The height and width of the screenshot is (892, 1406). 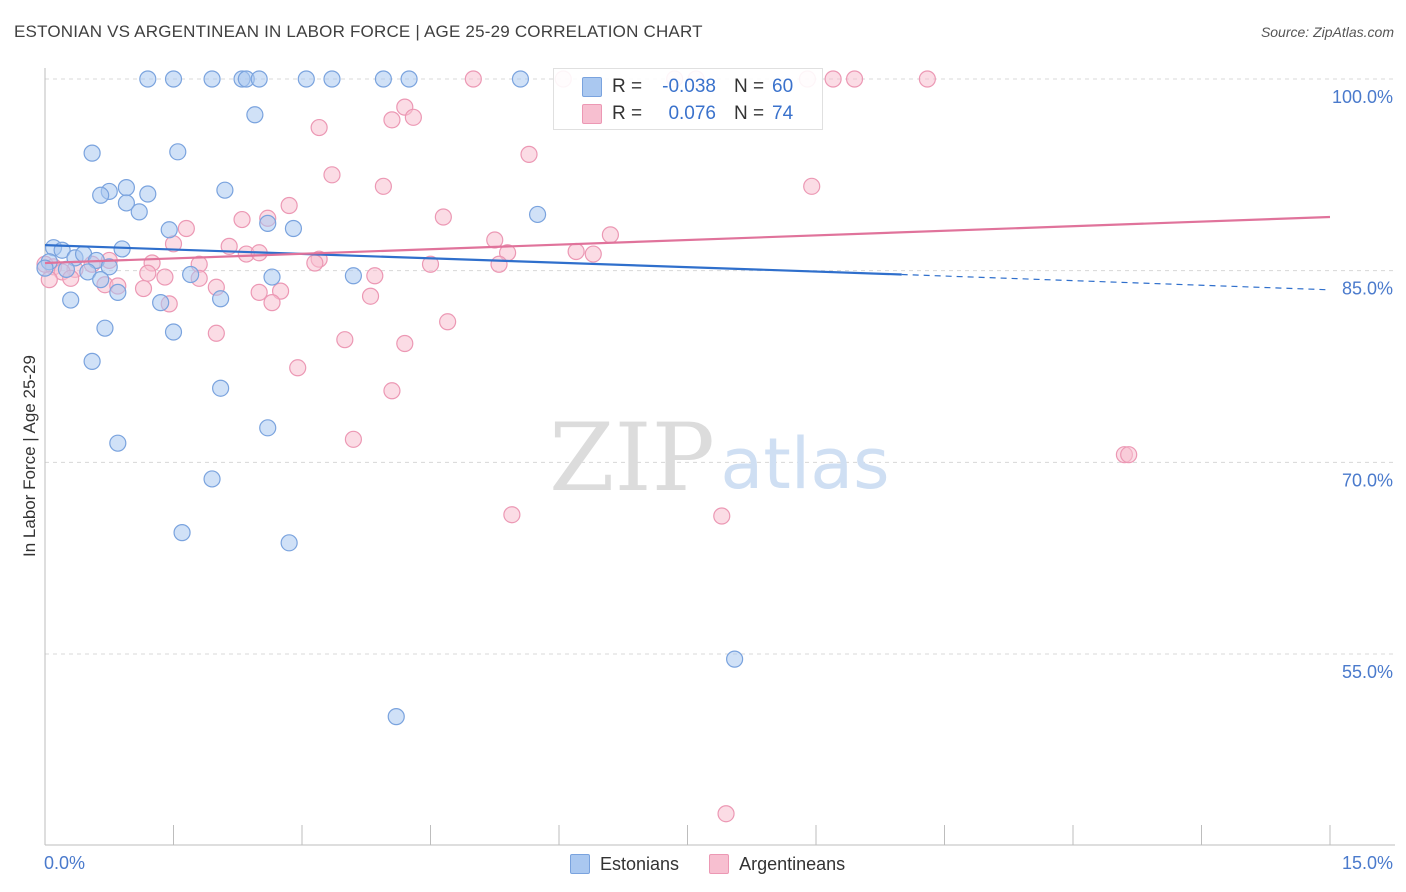 I want to click on stats-legend: R = -0.038 N = 60 R = 0.076 N = 74, so click(x=688, y=99).